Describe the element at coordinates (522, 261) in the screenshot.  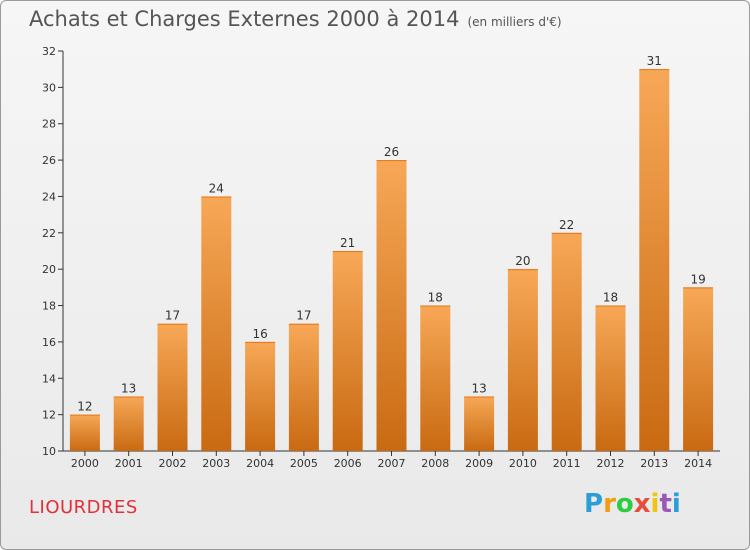
I see `bar-value-label: 20` at that location.